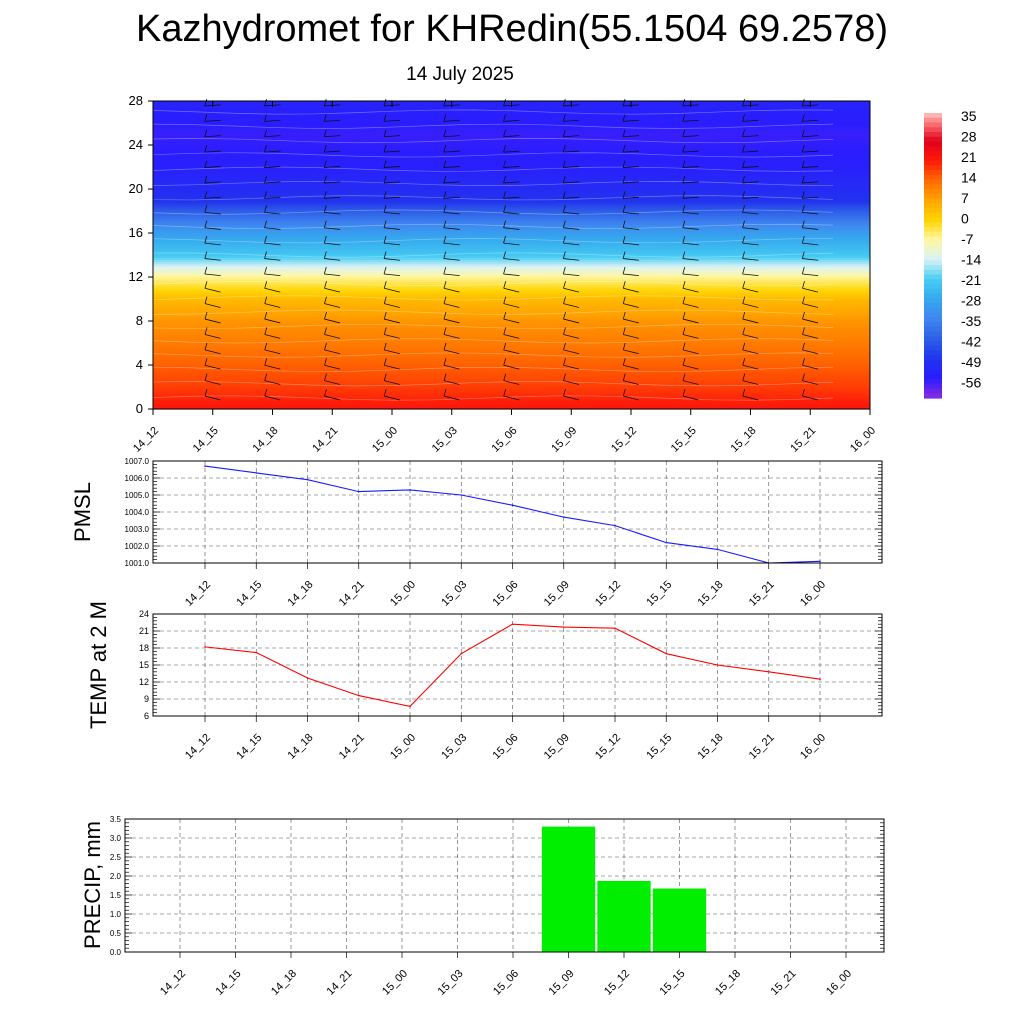 The width and height of the screenshot is (1024, 1024). What do you see at coordinates (517, 512) in the screenshot?
I see `panel-frame` at bounding box center [517, 512].